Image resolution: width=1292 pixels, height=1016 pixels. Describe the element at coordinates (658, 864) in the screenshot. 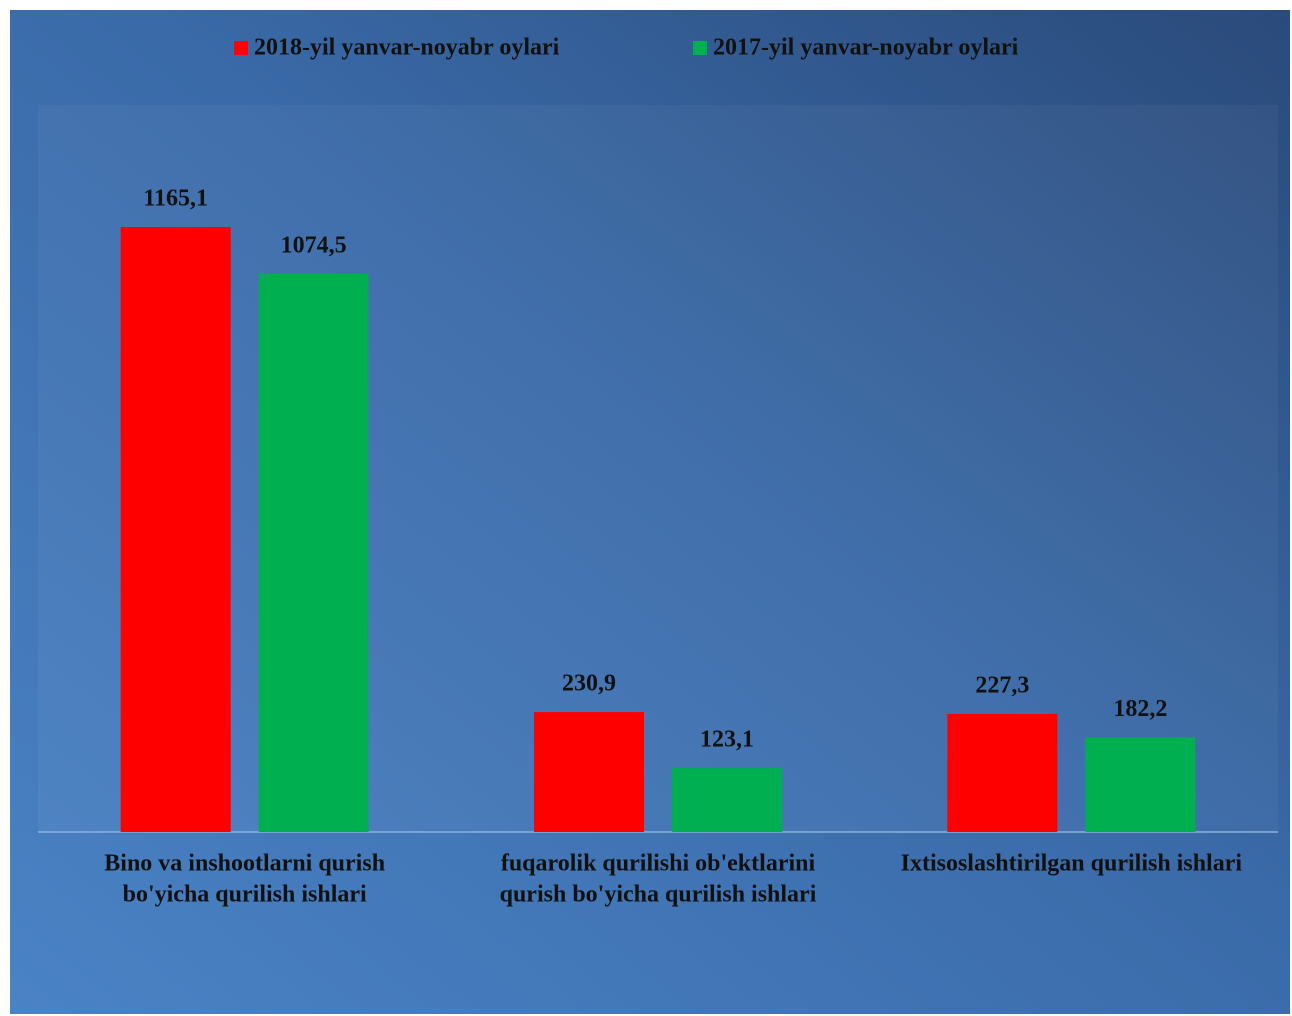

I see `x-tick-label: fuqarolik qurilishi ob'ektlarini` at that location.